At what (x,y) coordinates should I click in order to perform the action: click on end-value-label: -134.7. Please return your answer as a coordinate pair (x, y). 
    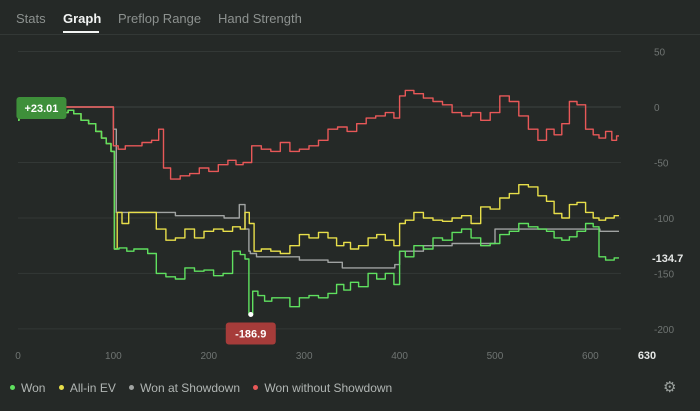
    Looking at the image, I should click on (667, 259).